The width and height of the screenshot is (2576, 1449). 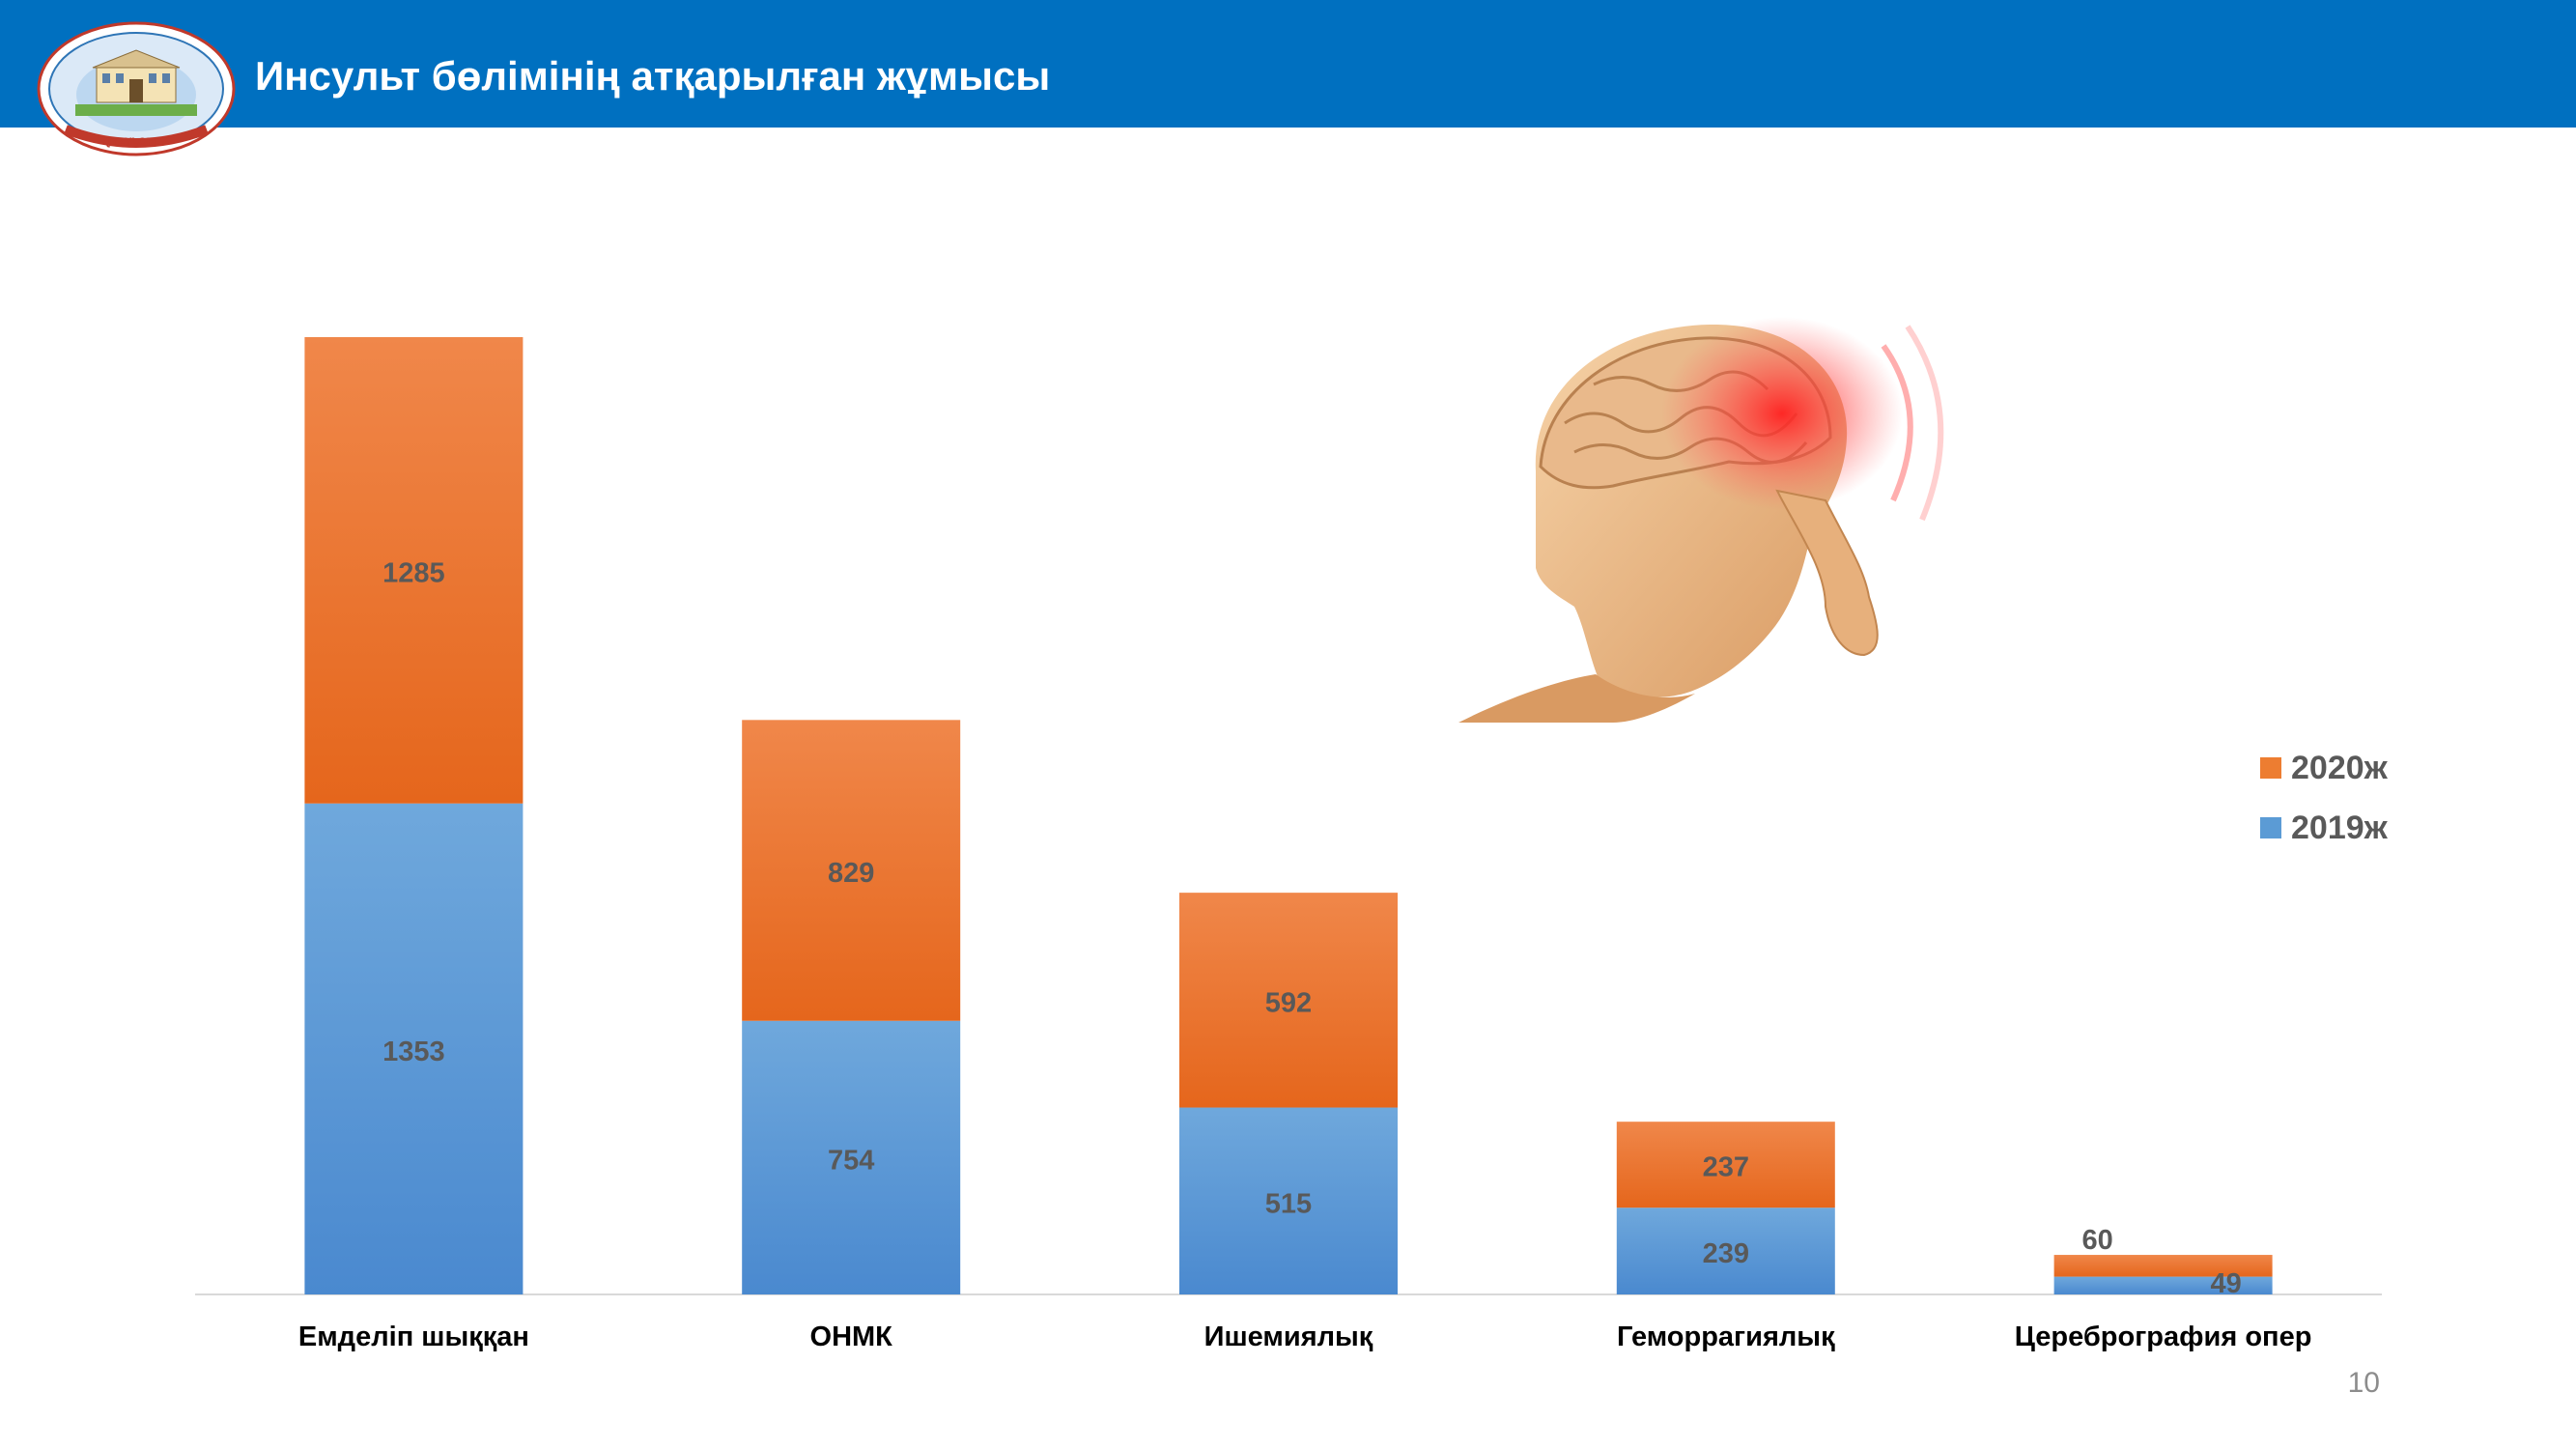 What do you see at coordinates (2339, 767) in the screenshot?
I see `legend-label-2020: 2020ж` at bounding box center [2339, 767].